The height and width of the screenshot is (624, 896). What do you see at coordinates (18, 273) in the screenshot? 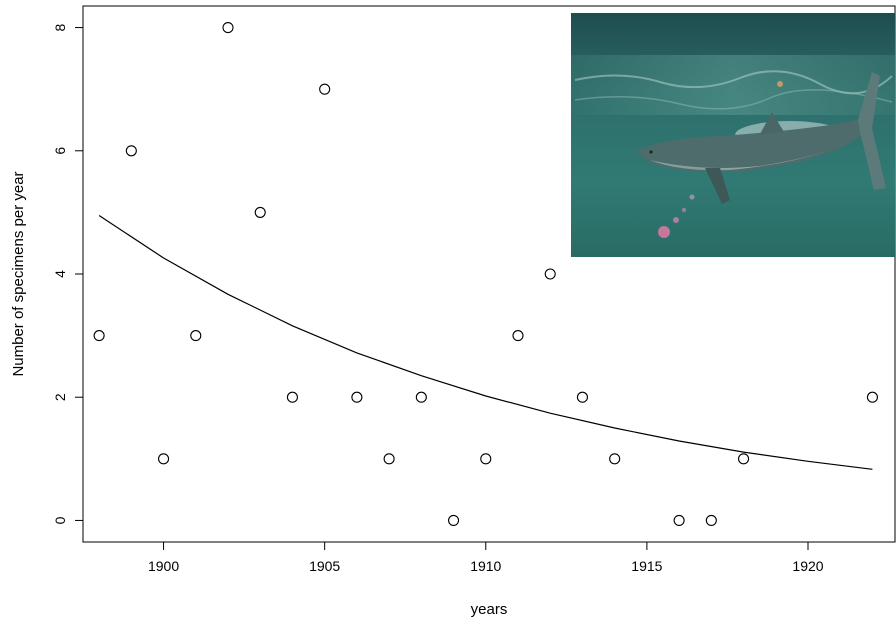
I see `y-axis-label: Number of specimens per year` at bounding box center [18, 273].